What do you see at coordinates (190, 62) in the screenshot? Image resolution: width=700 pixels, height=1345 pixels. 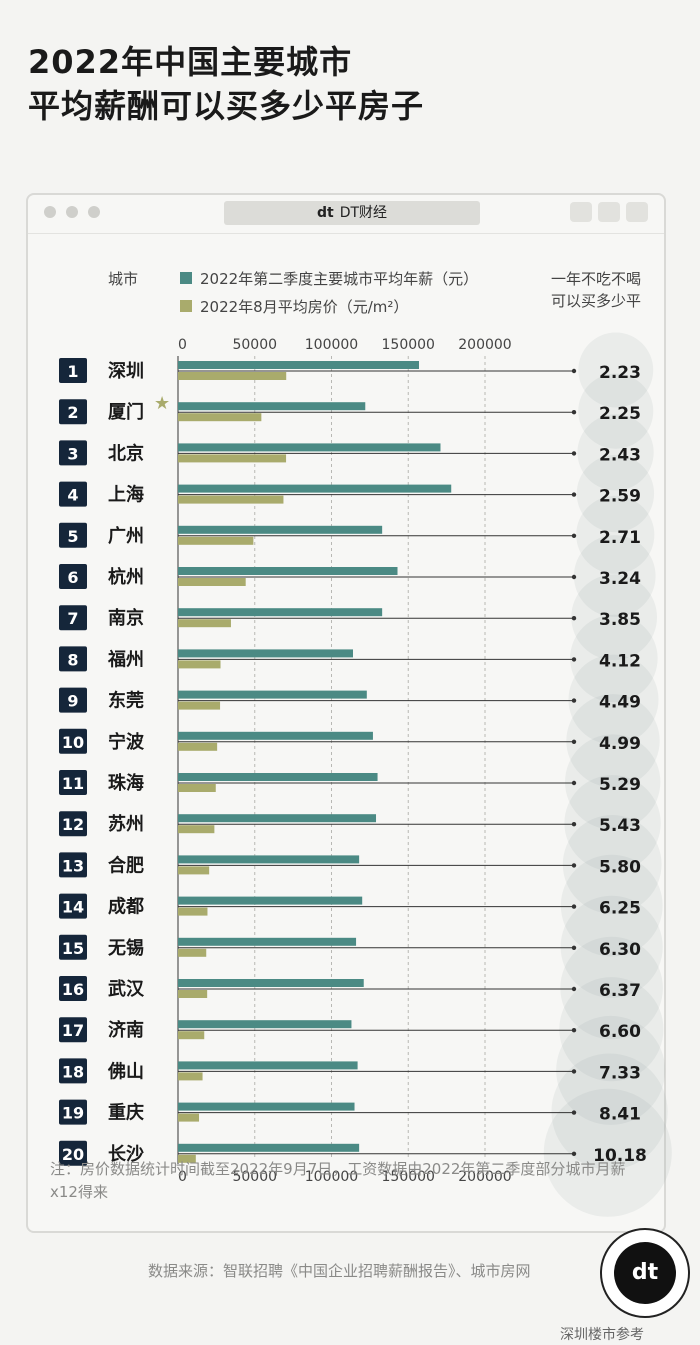 I see `title-line-1: 2022年中国主要城市` at bounding box center [190, 62].